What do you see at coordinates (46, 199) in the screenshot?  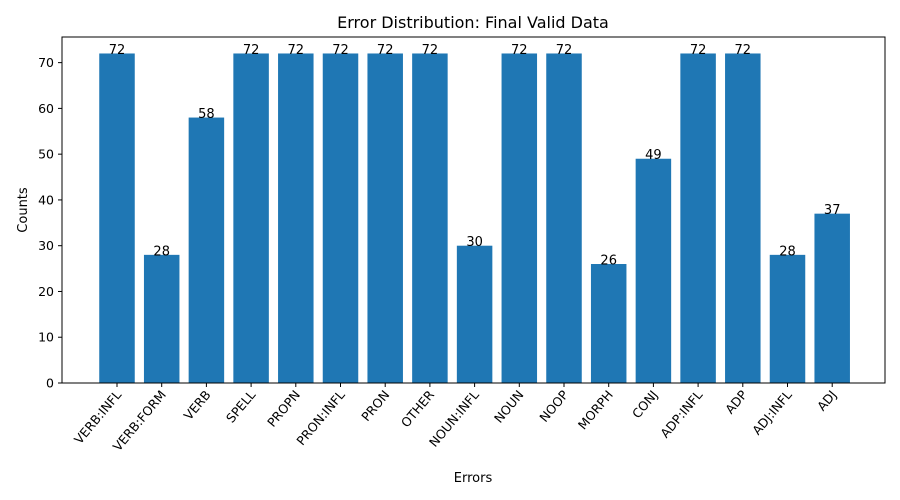 I see `y-tick-label: 40` at bounding box center [46, 199].